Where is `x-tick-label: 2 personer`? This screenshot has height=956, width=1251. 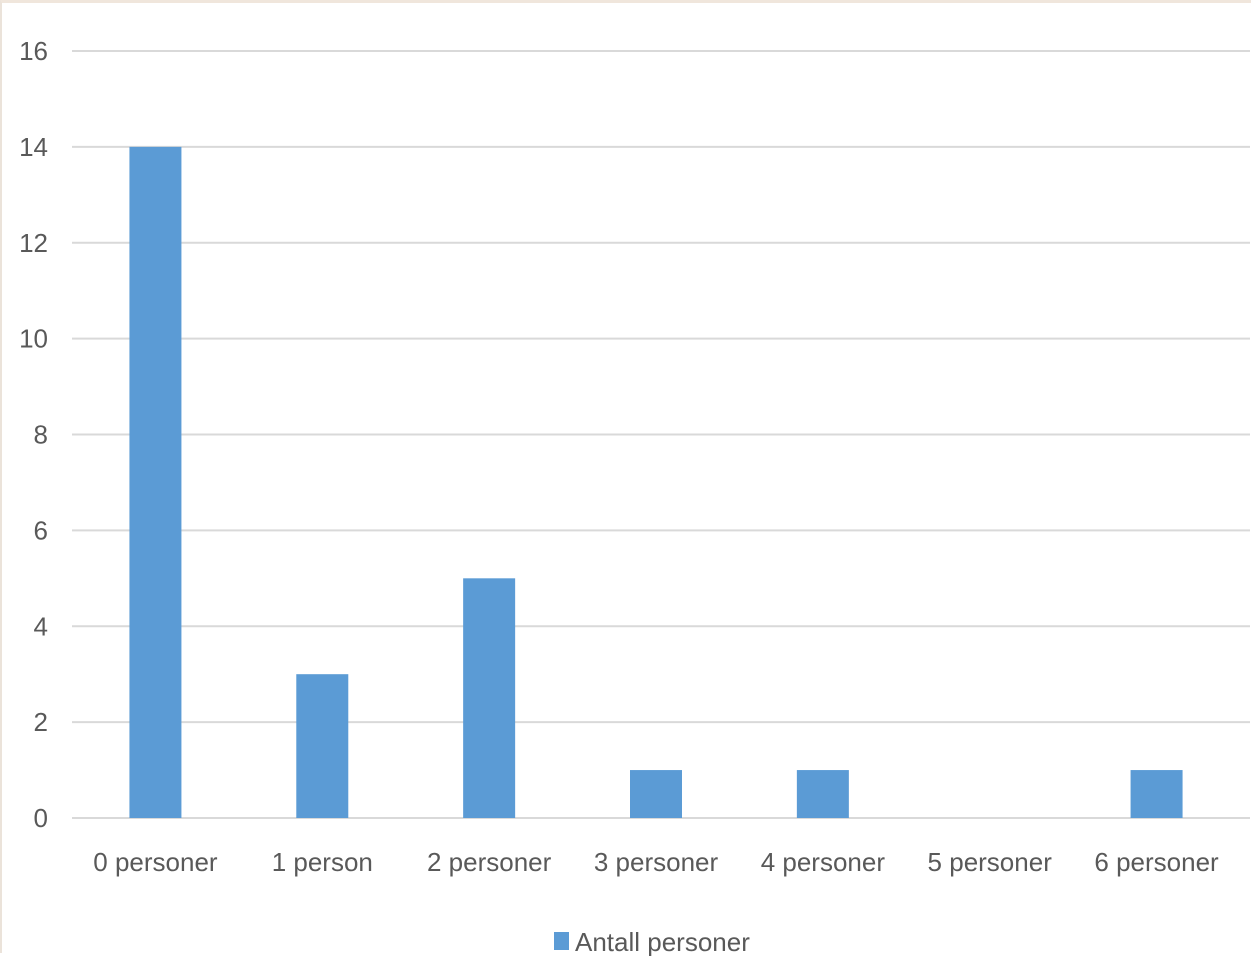
x-tick-label: 2 personer is located at coordinates (489, 862).